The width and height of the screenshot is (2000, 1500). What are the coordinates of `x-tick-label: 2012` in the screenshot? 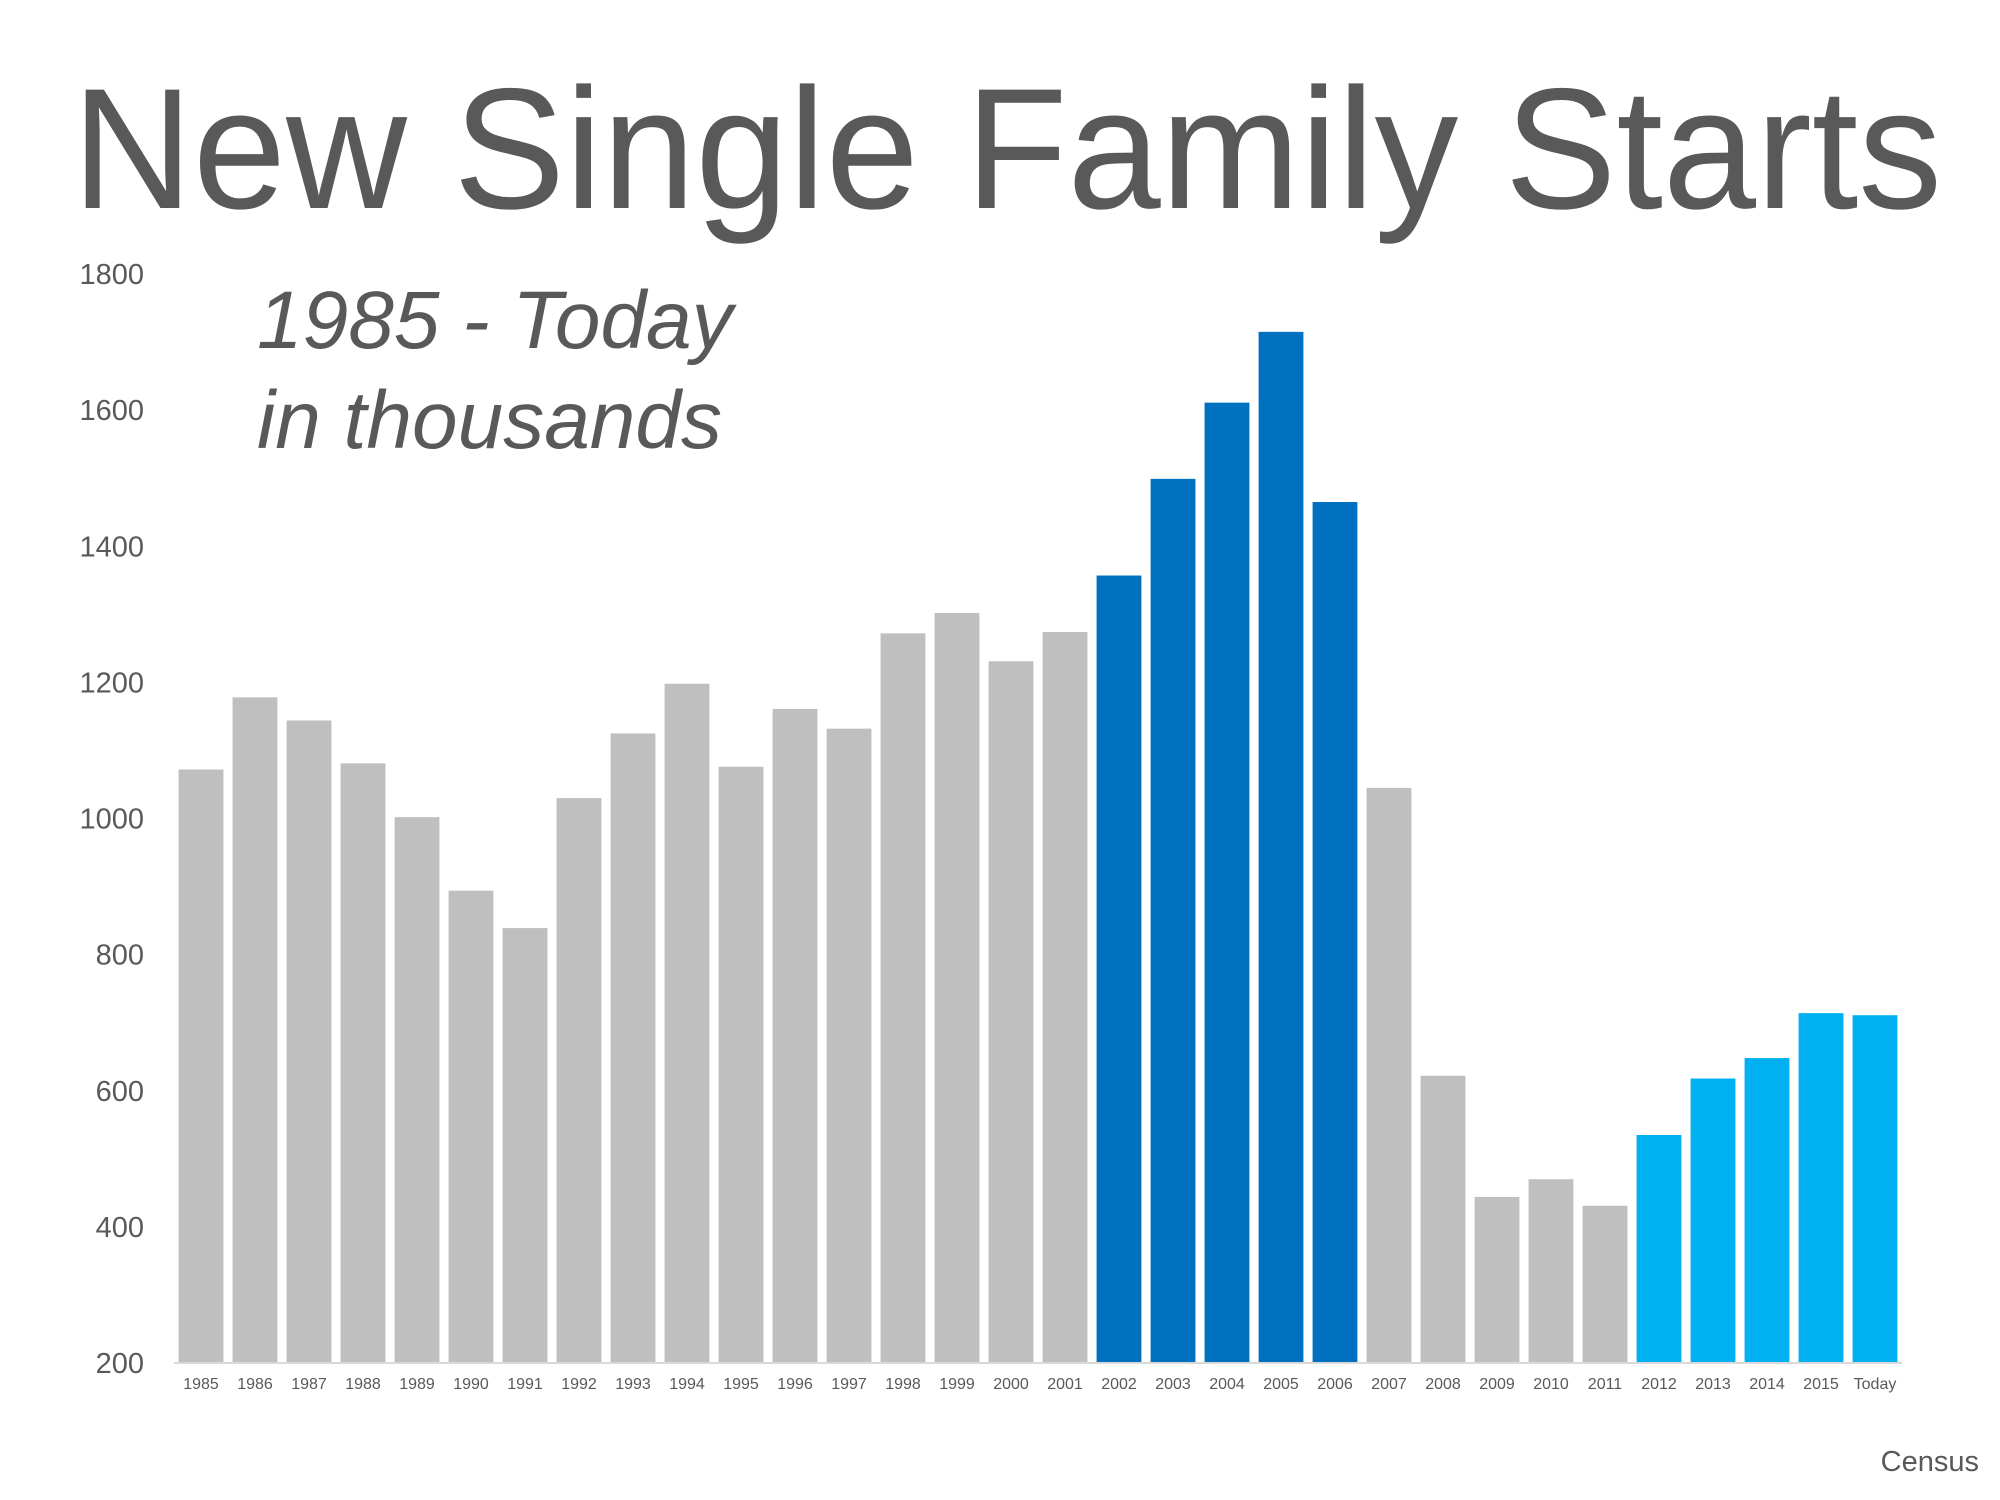 It's located at (1659, 1384).